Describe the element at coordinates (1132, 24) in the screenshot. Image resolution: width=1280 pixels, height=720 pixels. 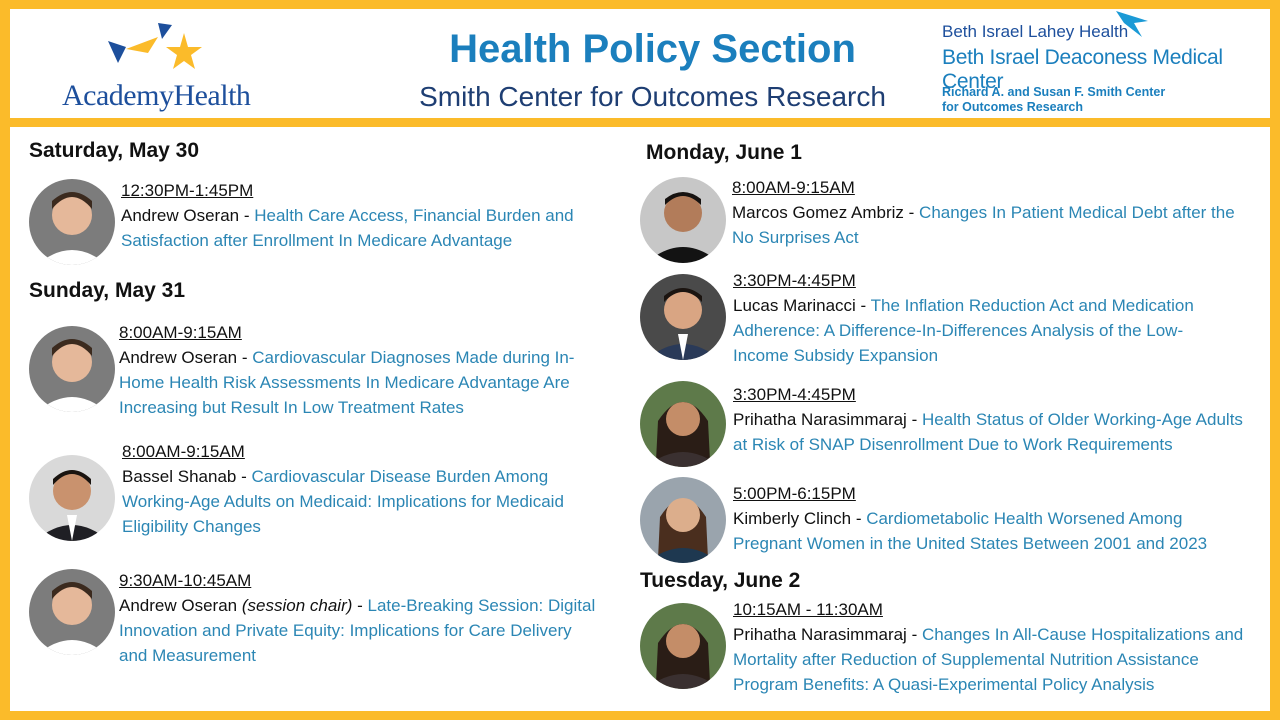
I see `bidmc-logo-icon` at that location.